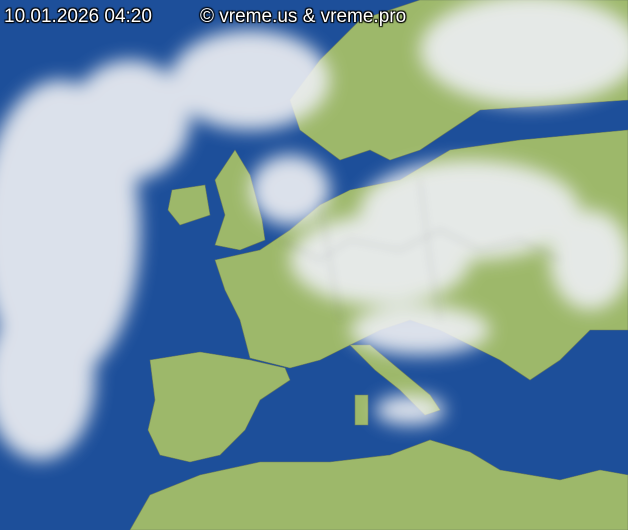  What do you see at coordinates (361, 410) in the screenshot?
I see `sardinia` at bounding box center [361, 410].